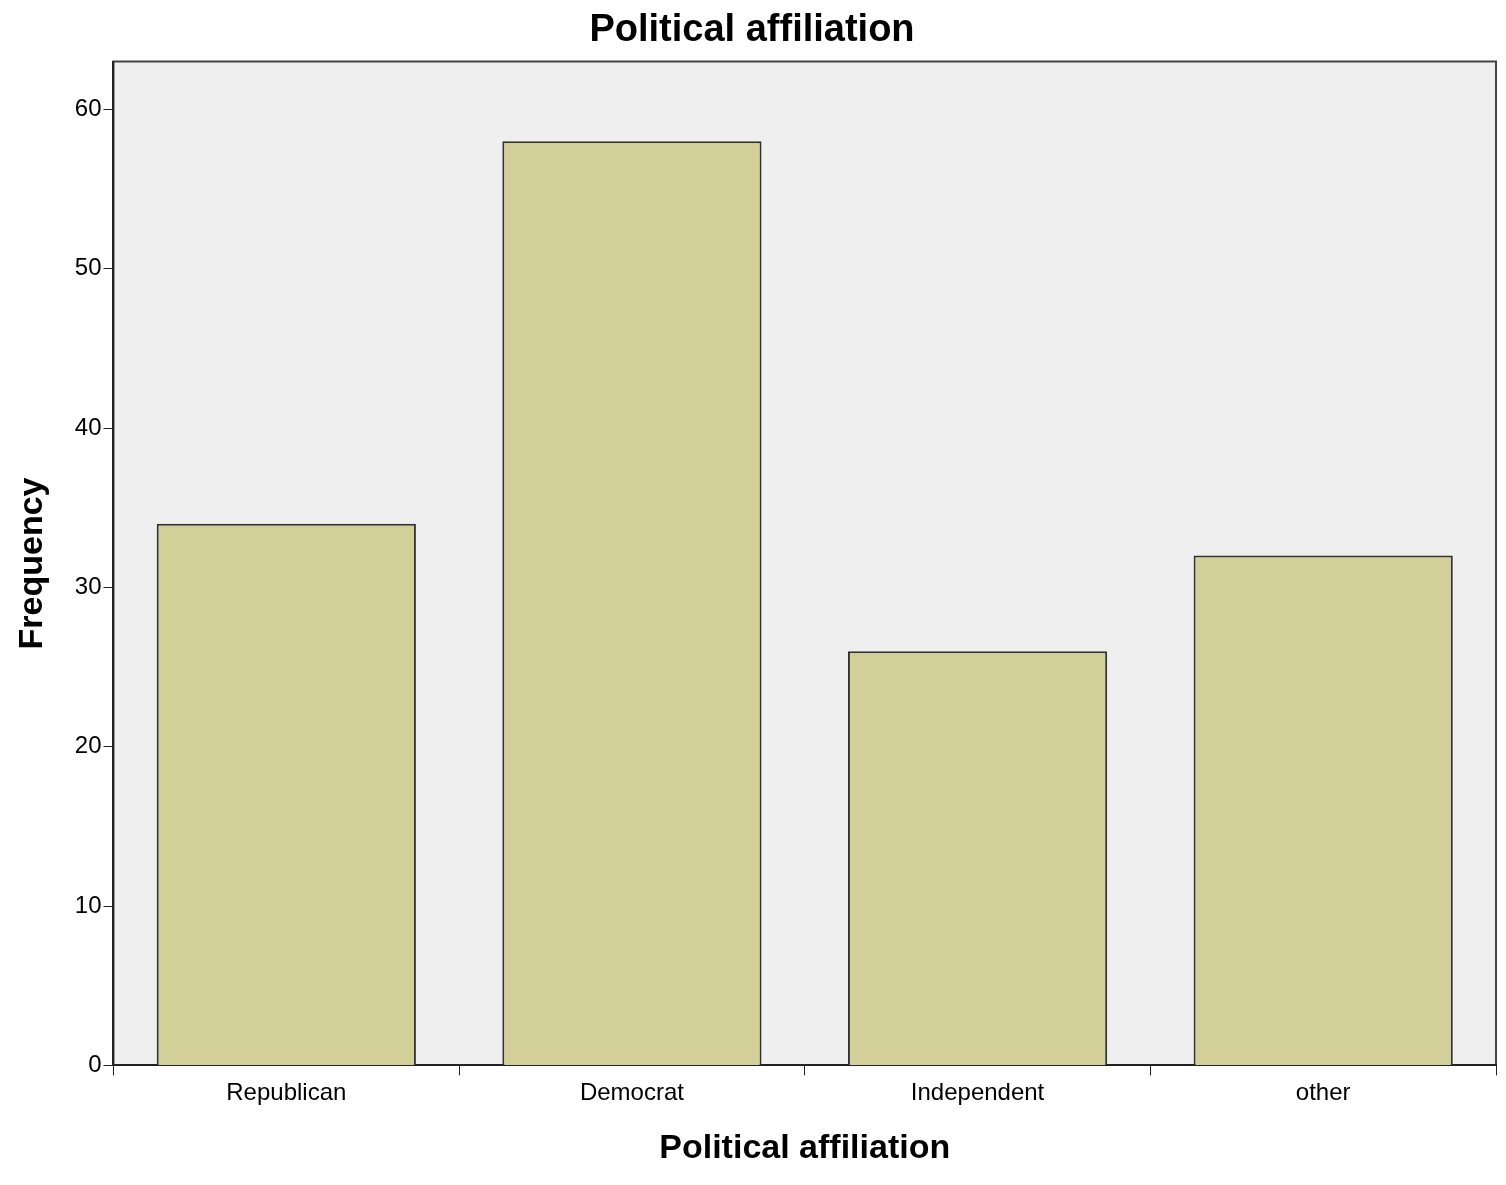 This screenshot has height=1185, width=1506. What do you see at coordinates (1323, 1092) in the screenshot?
I see `x-tick-label: other` at bounding box center [1323, 1092].